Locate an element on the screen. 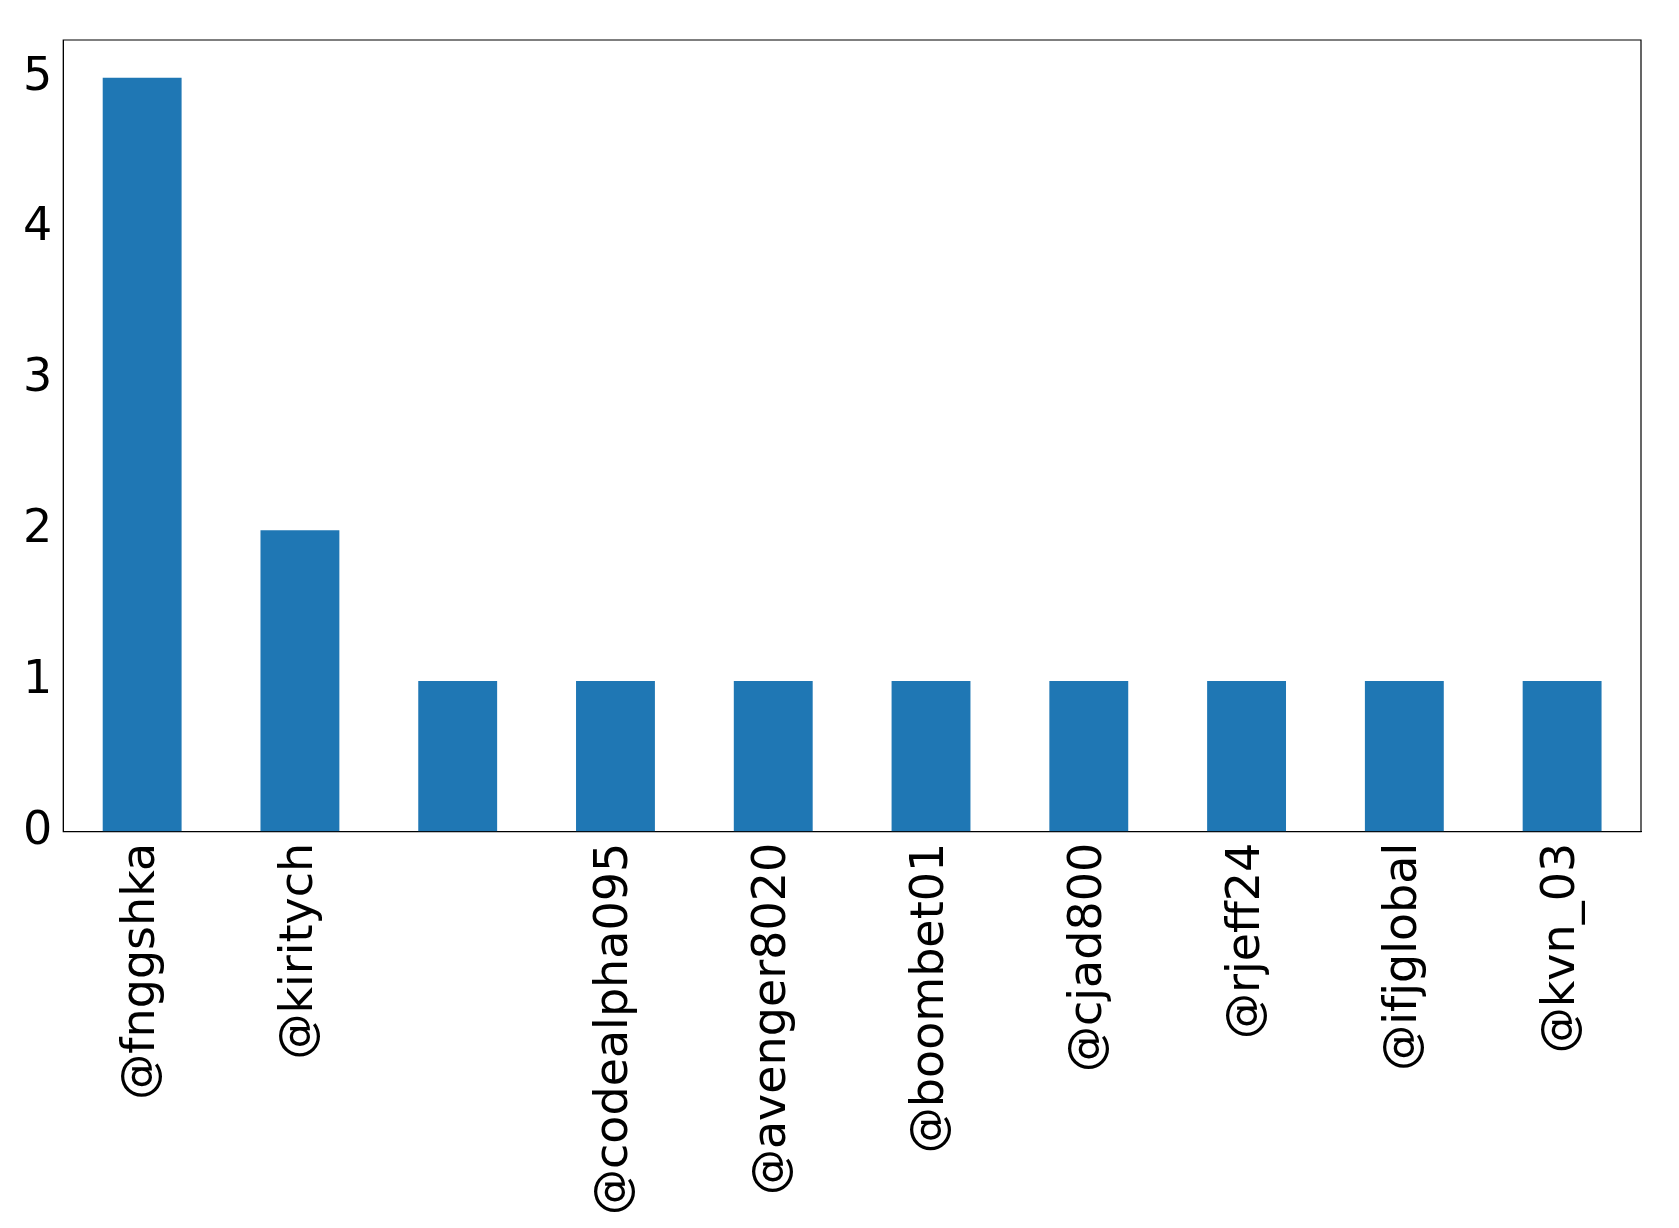 The image size is (1679, 1228). x-tick-label: @fnggshka is located at coordinates (138, 971).